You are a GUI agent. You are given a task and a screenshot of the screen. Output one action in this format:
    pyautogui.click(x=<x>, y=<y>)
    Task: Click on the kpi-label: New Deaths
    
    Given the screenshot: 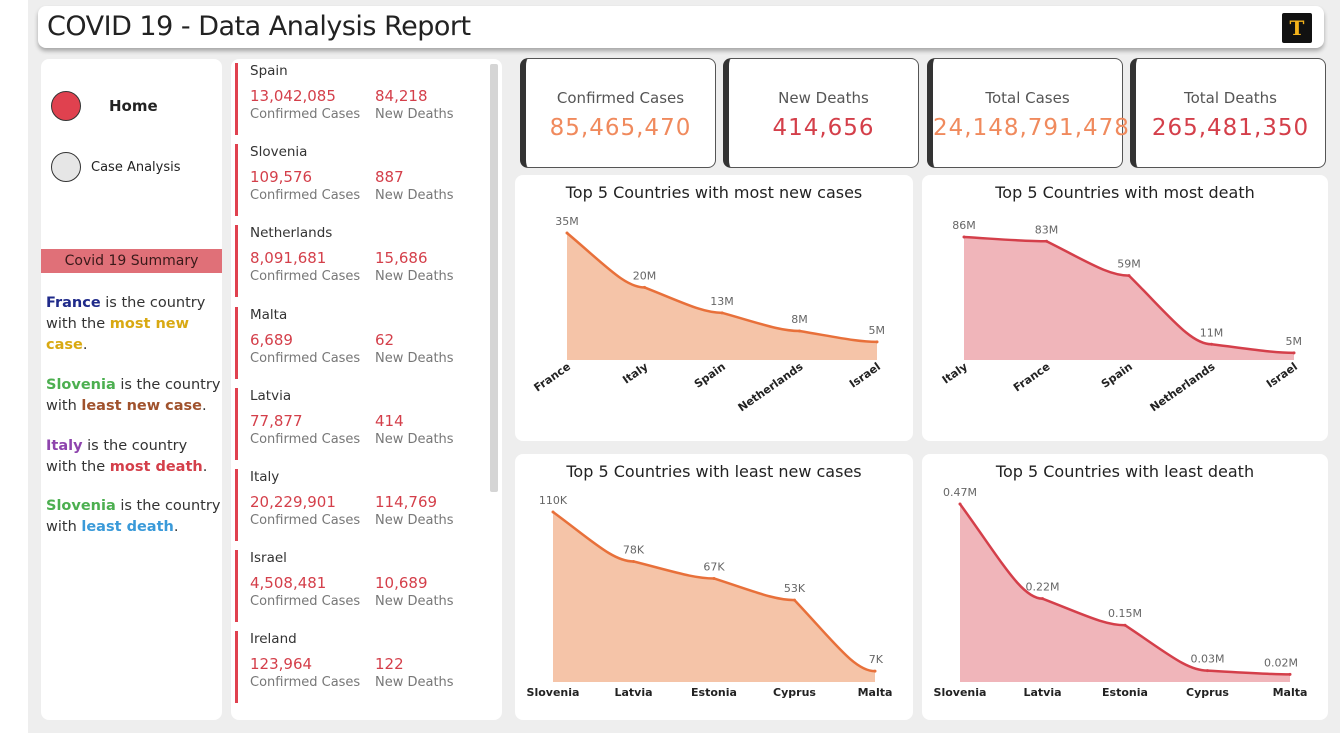 What is the action you would take?
    pyautogui.click(x=823, y=98)
    